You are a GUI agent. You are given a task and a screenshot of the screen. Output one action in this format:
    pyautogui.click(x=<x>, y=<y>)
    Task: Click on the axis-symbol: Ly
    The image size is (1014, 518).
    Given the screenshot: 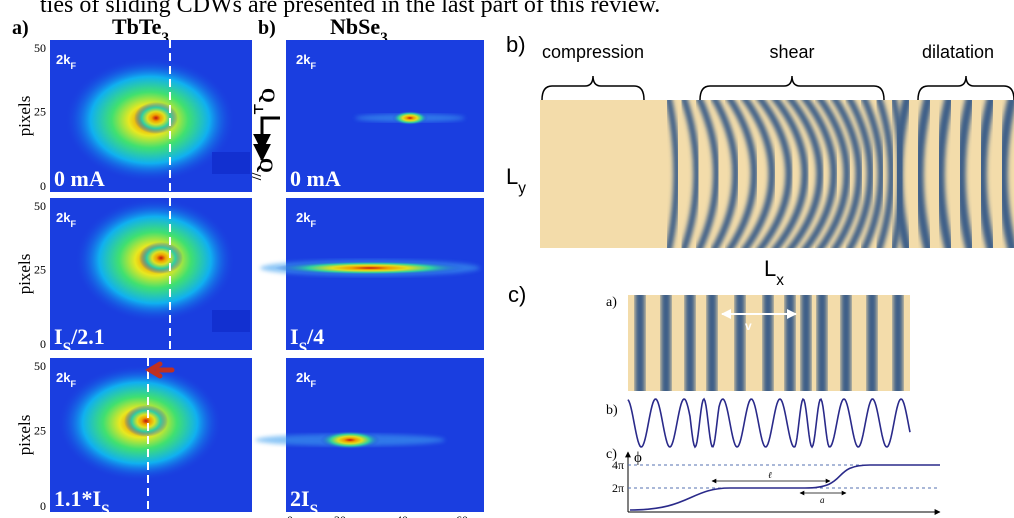 What is the action you would take?
    pyautogui.click(x=516, y=180)
    